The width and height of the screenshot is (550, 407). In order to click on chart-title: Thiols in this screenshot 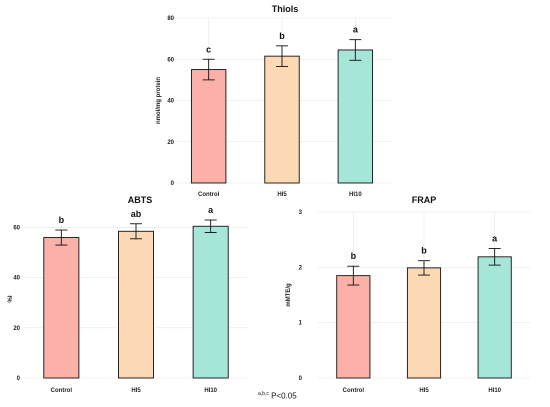, I will do `click(285, 9)`.